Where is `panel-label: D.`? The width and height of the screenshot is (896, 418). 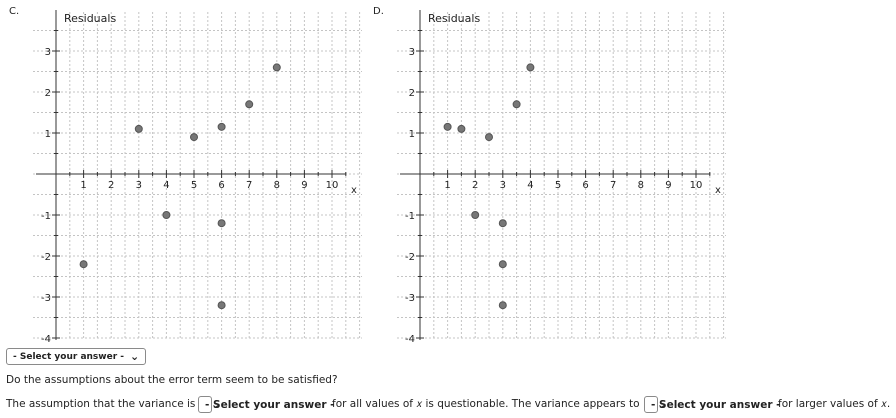
panel-label: D. is located at coordinates (378, 11).